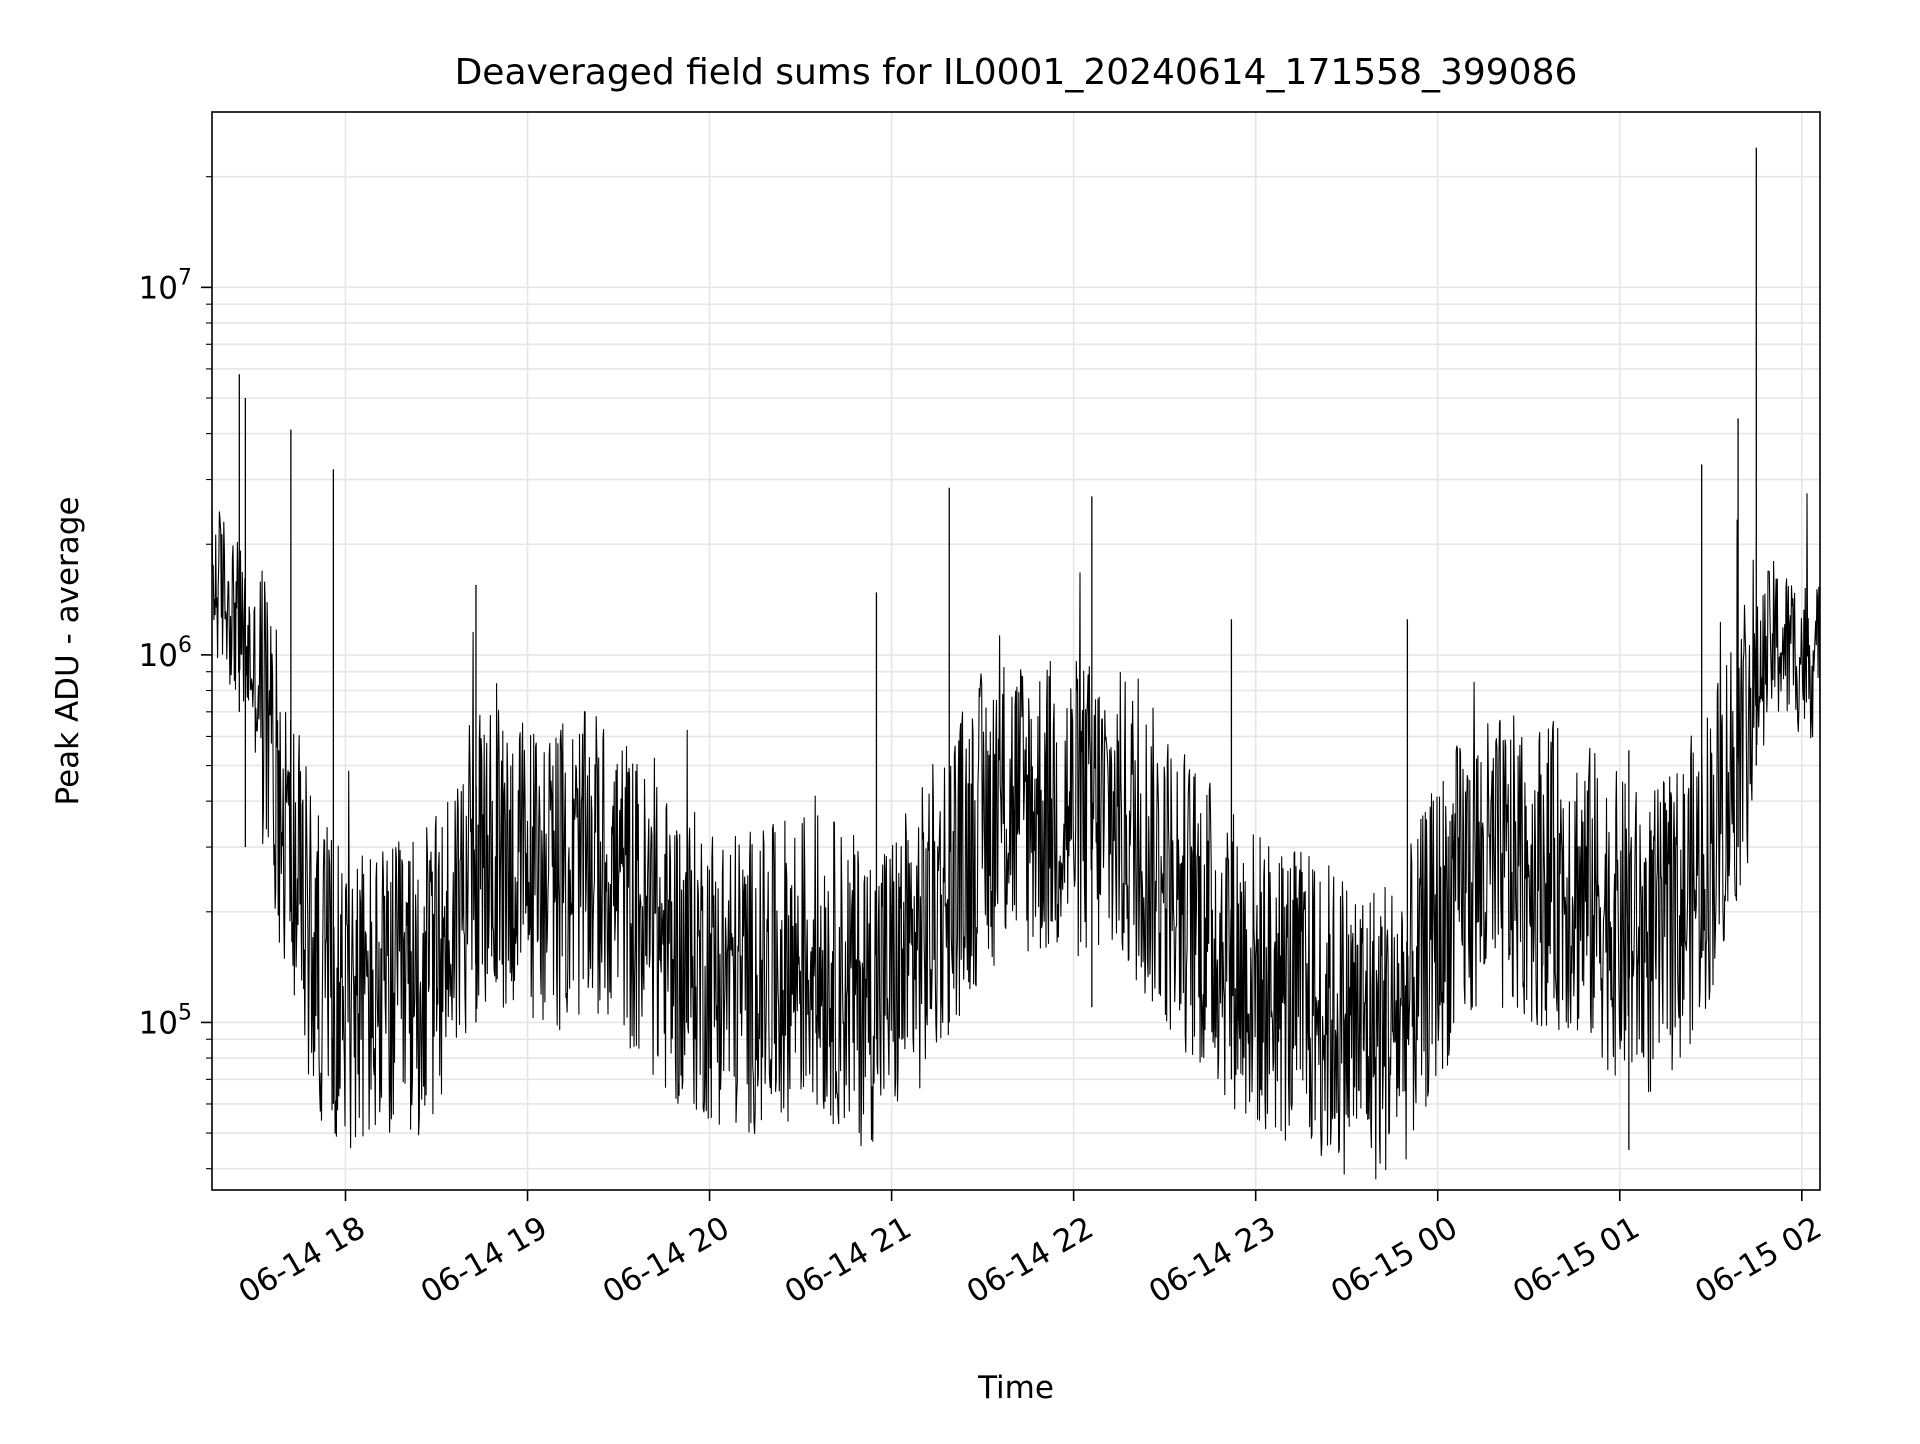 Image resolution: width=1920 pixels, height=1444 pixels. I want to click on y-tick-label: 10⁷, so click(165, 285).